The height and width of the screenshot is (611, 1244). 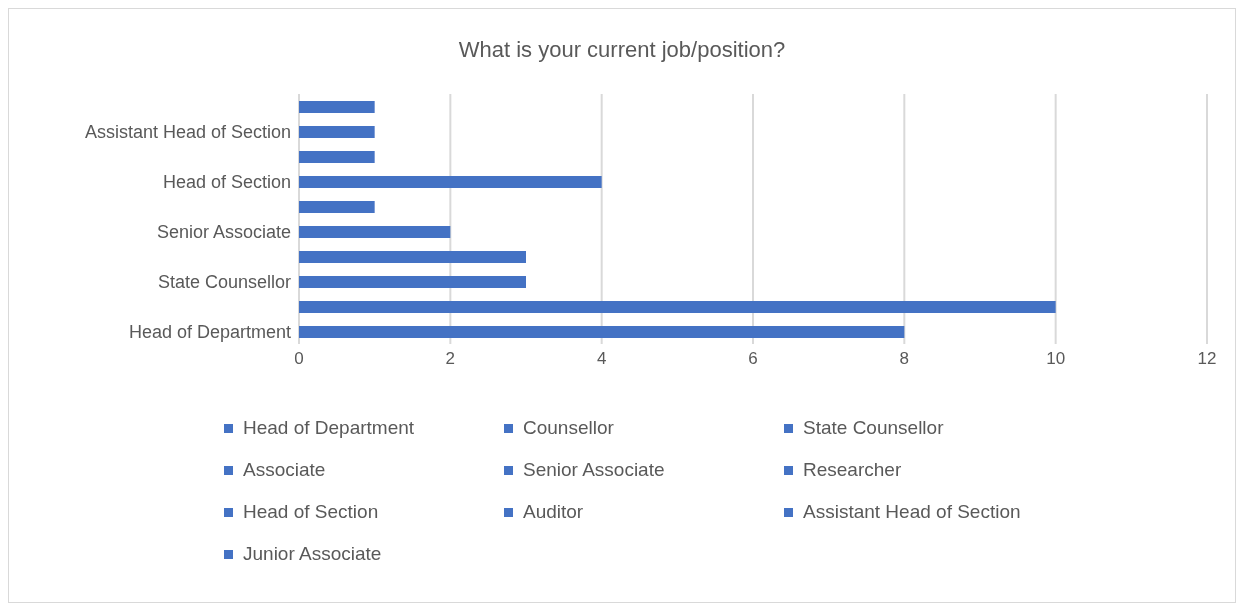 What do you see at coordinates (312, 554) in the screenshot?
I see `legend-label: Junior Associate` at bounding box center [312, 554].